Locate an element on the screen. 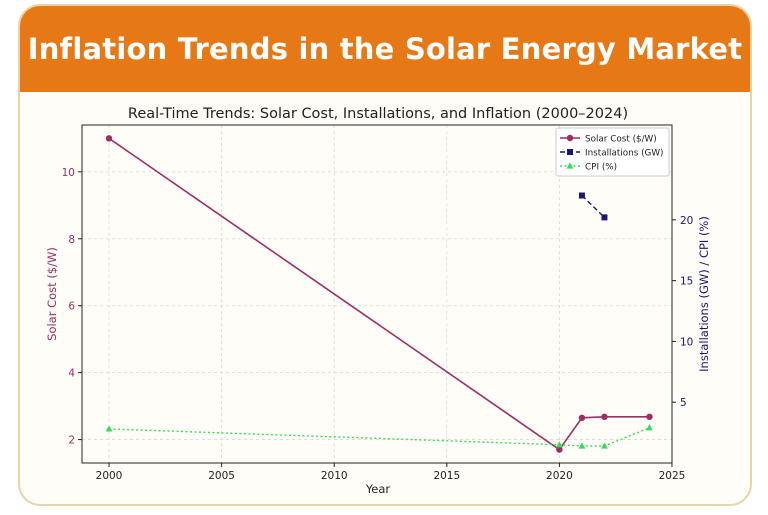  y-right-tick-label: 5 is located at coordinates (683, 403).